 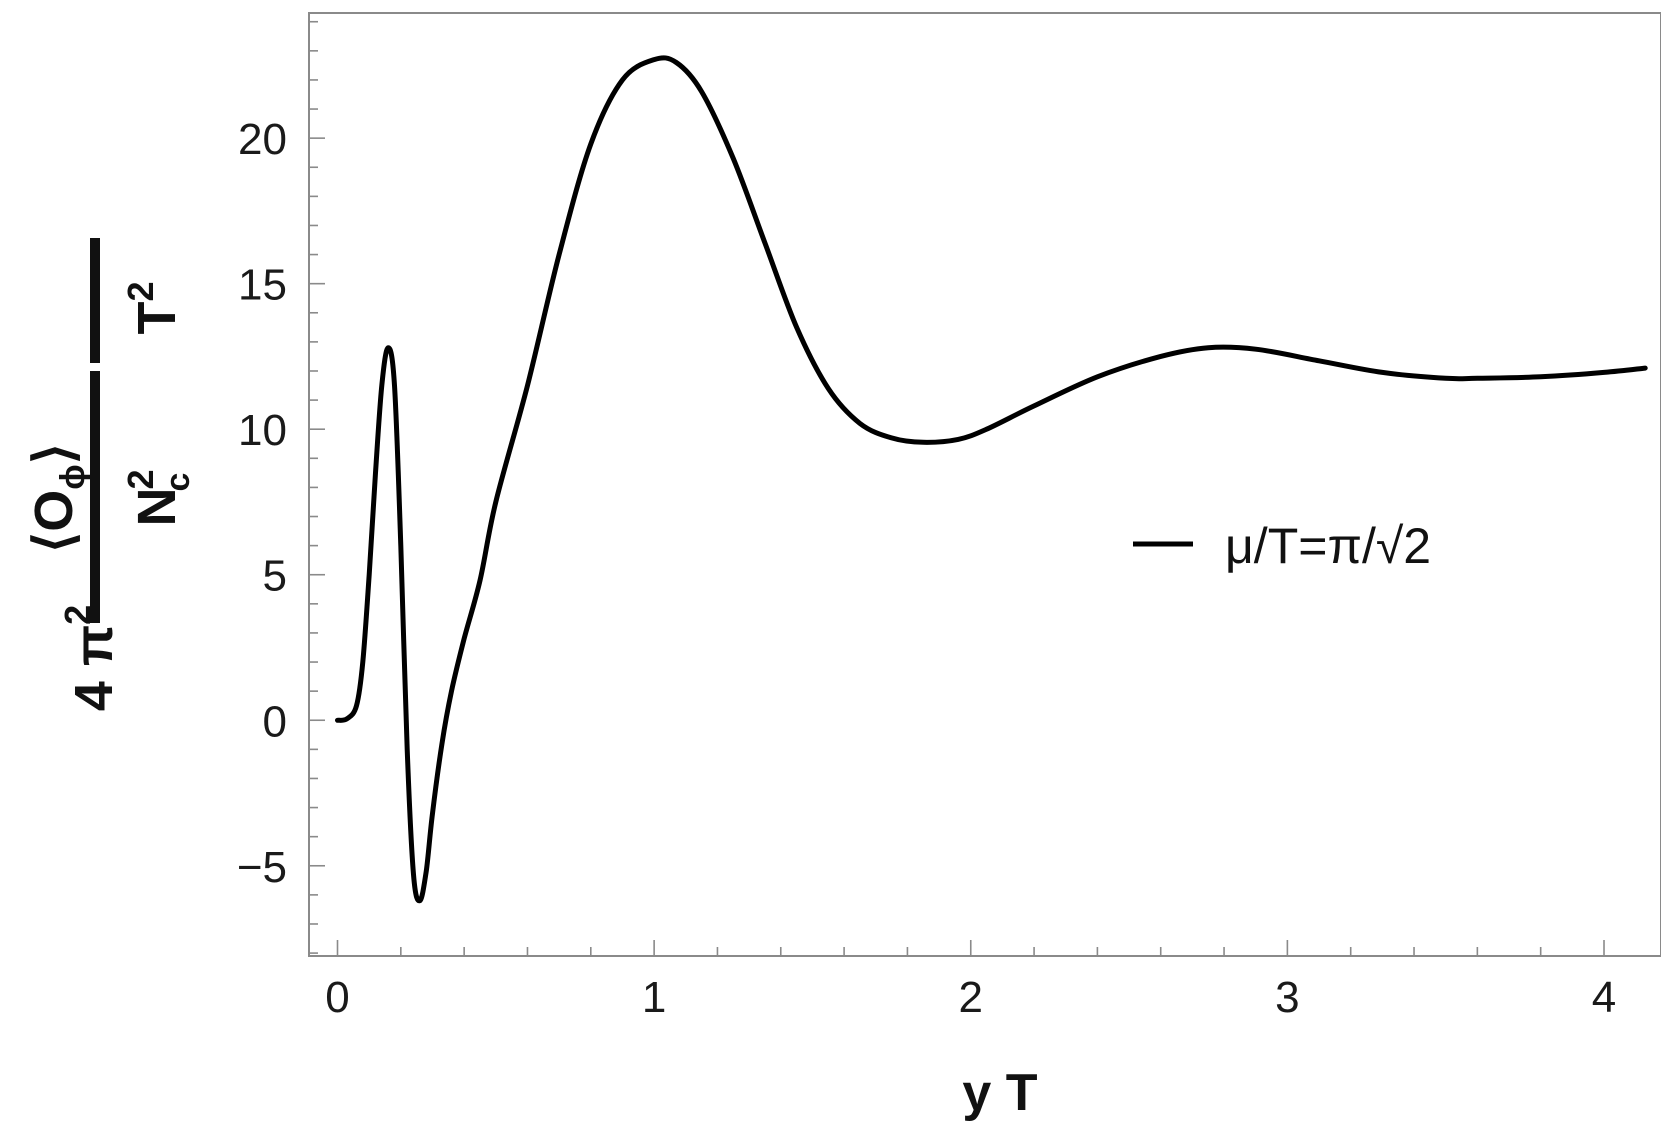 I want to click on y-tick-label: −5, so click(x=262, y=867).